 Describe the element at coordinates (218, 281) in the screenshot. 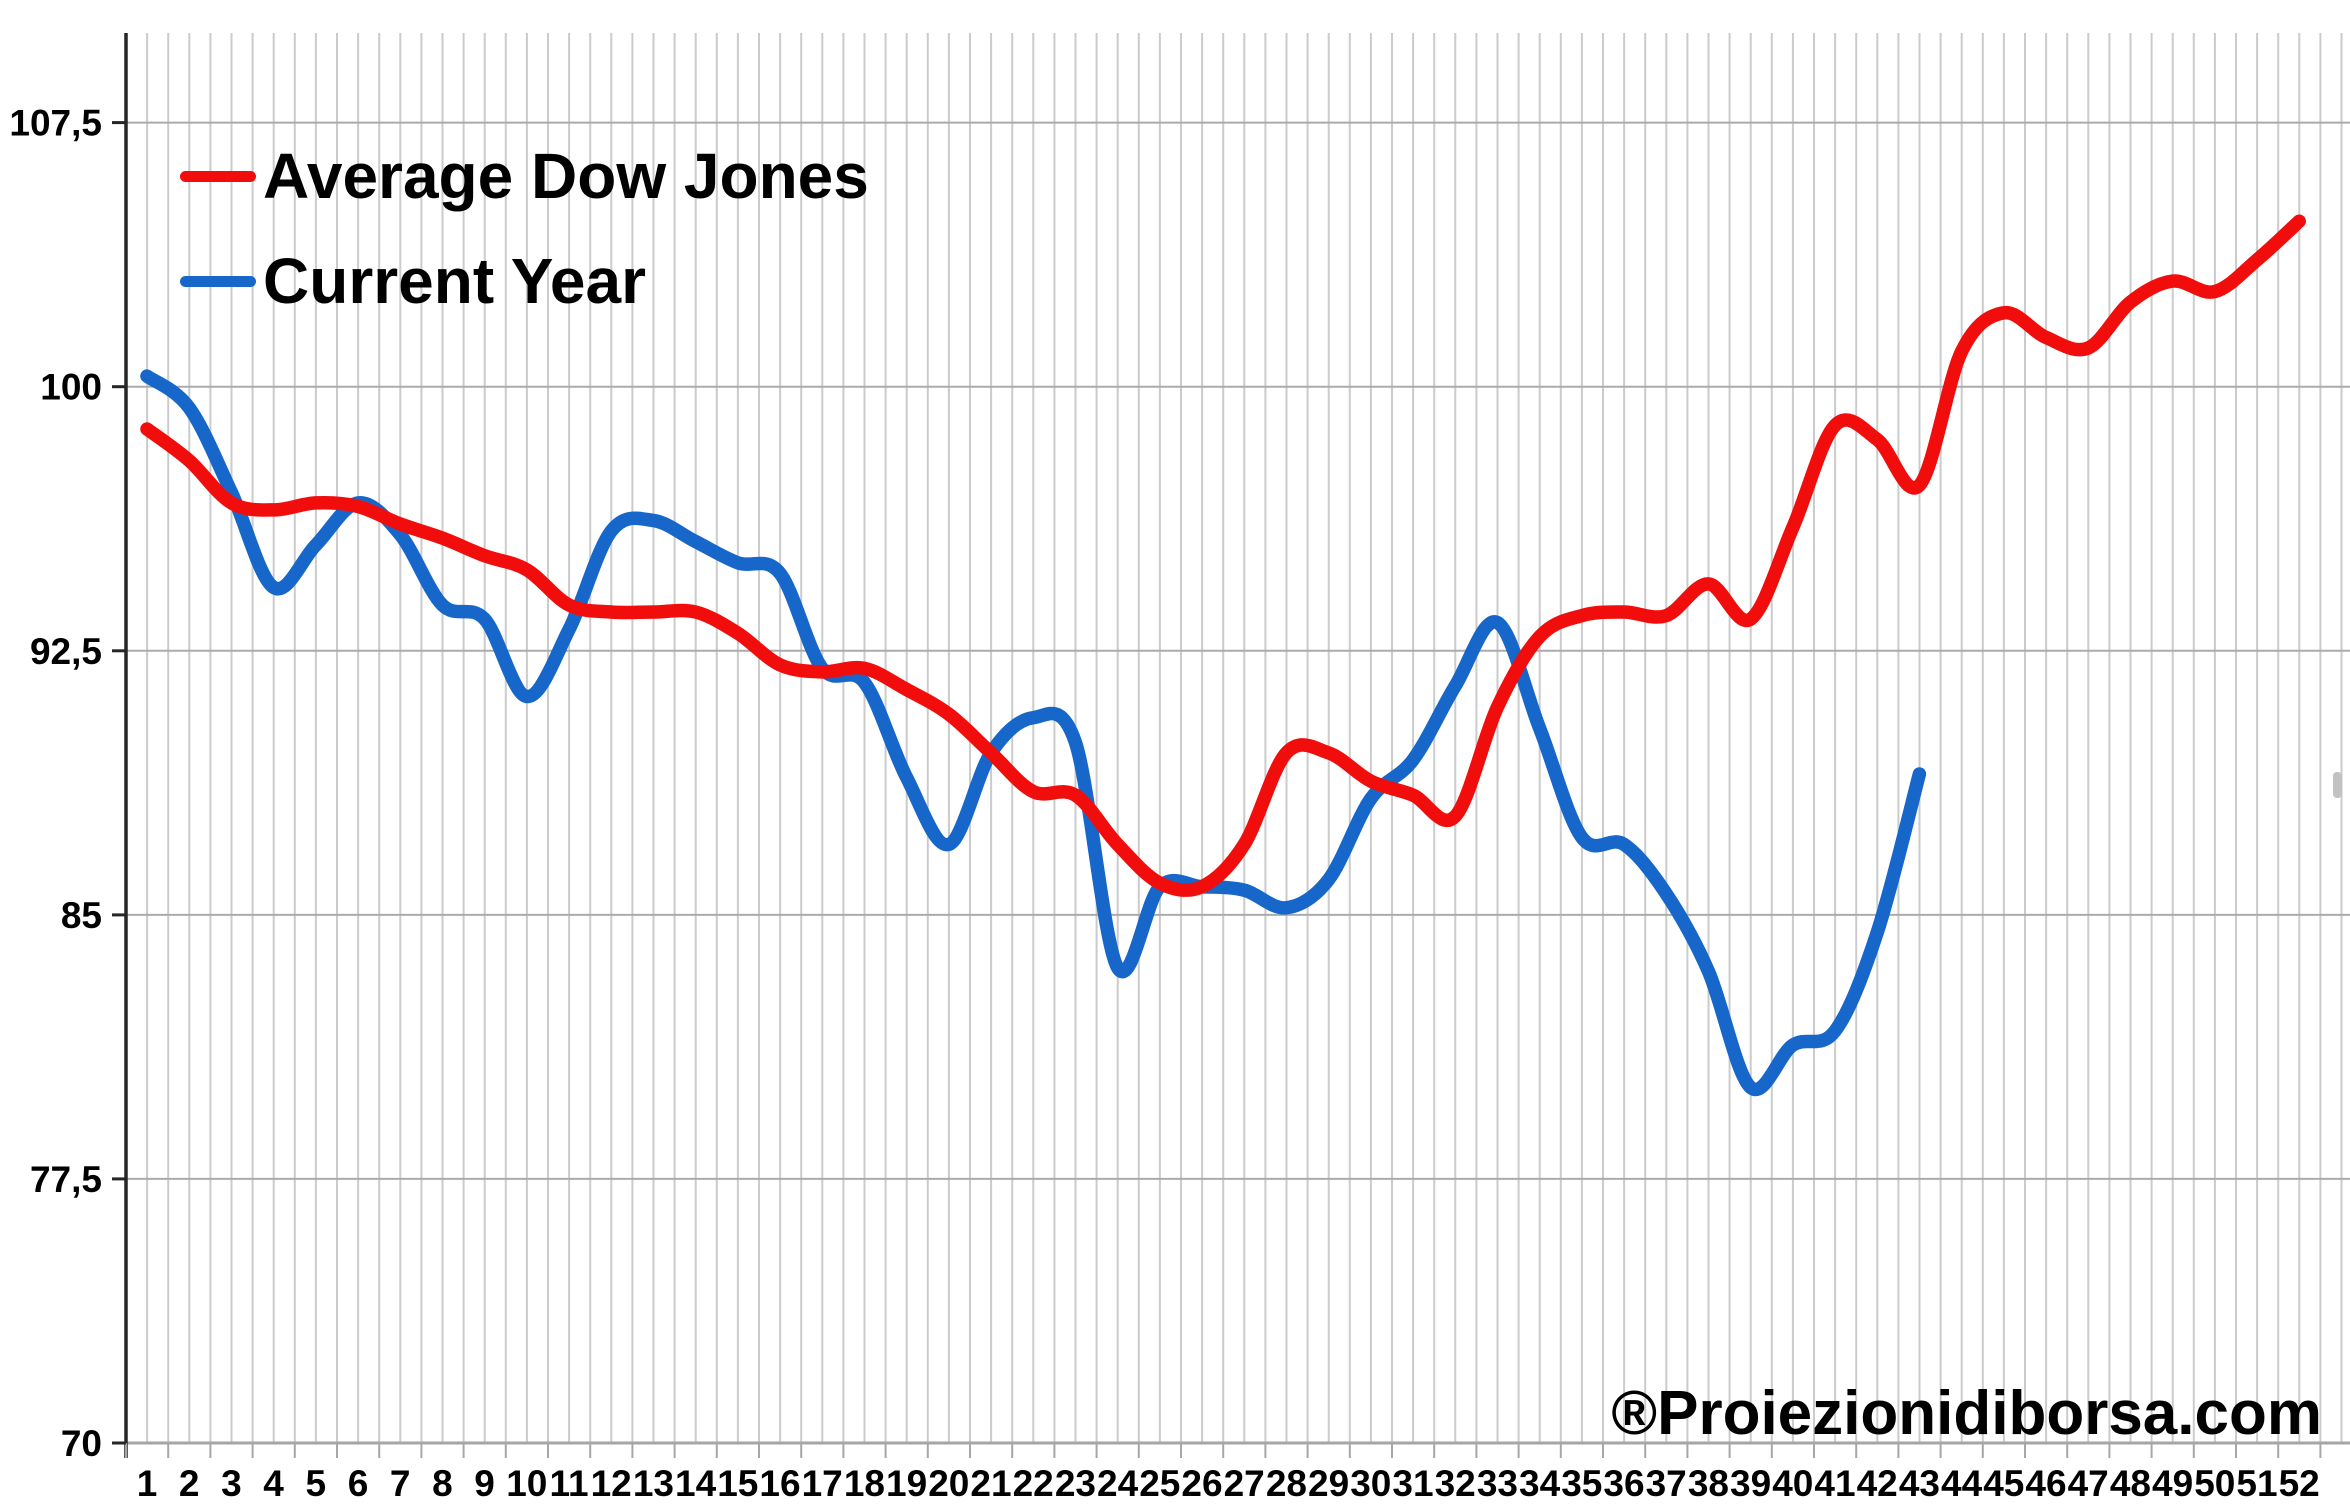

I see `blue-line-swatch-icon` at that location.